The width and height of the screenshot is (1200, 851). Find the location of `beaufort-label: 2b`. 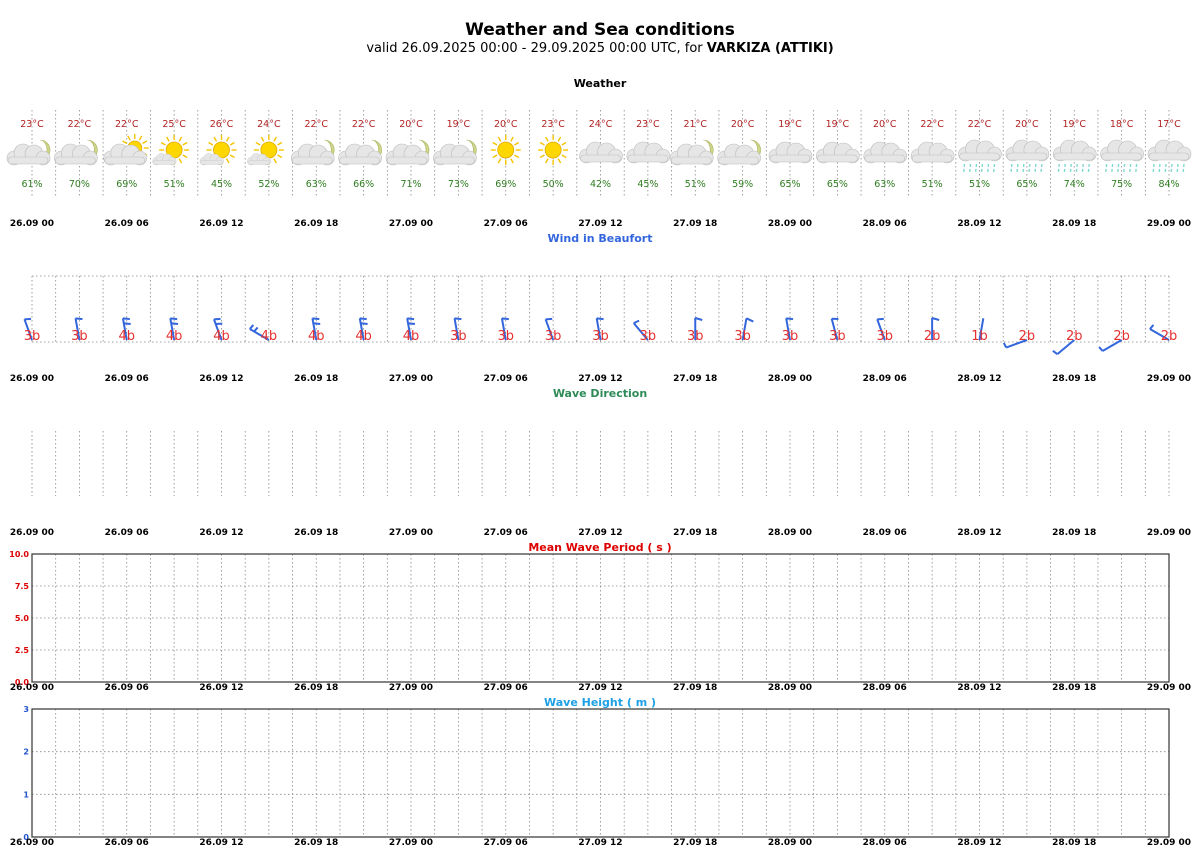

beaufort-label: 2b is located at coordinates (1169, 336).